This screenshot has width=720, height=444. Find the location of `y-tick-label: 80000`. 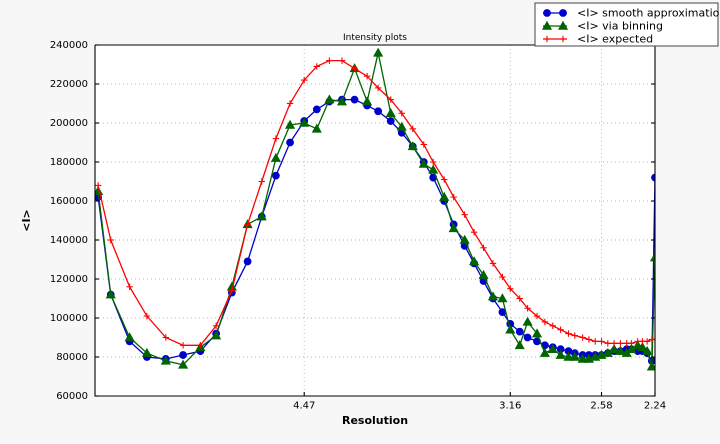

y-tick-label: 80000 is located at coordinates (72, 357).